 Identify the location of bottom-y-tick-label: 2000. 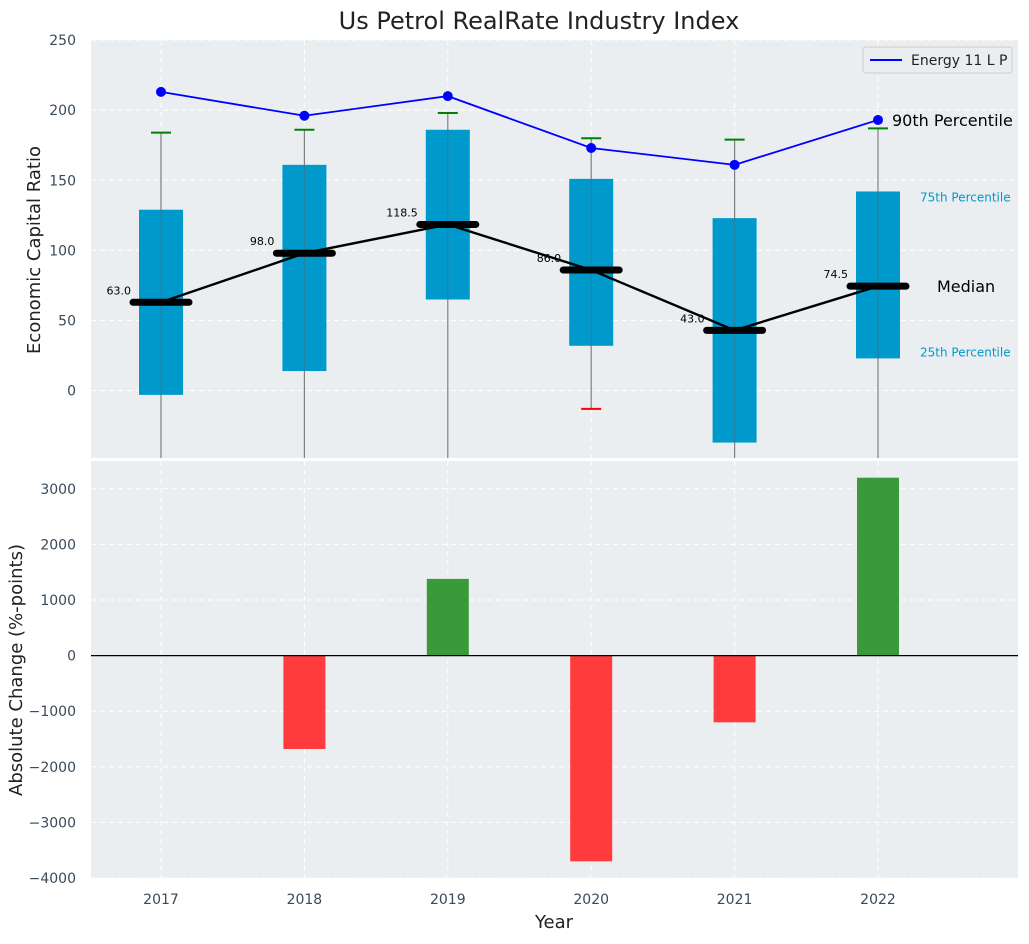
(58, 545).